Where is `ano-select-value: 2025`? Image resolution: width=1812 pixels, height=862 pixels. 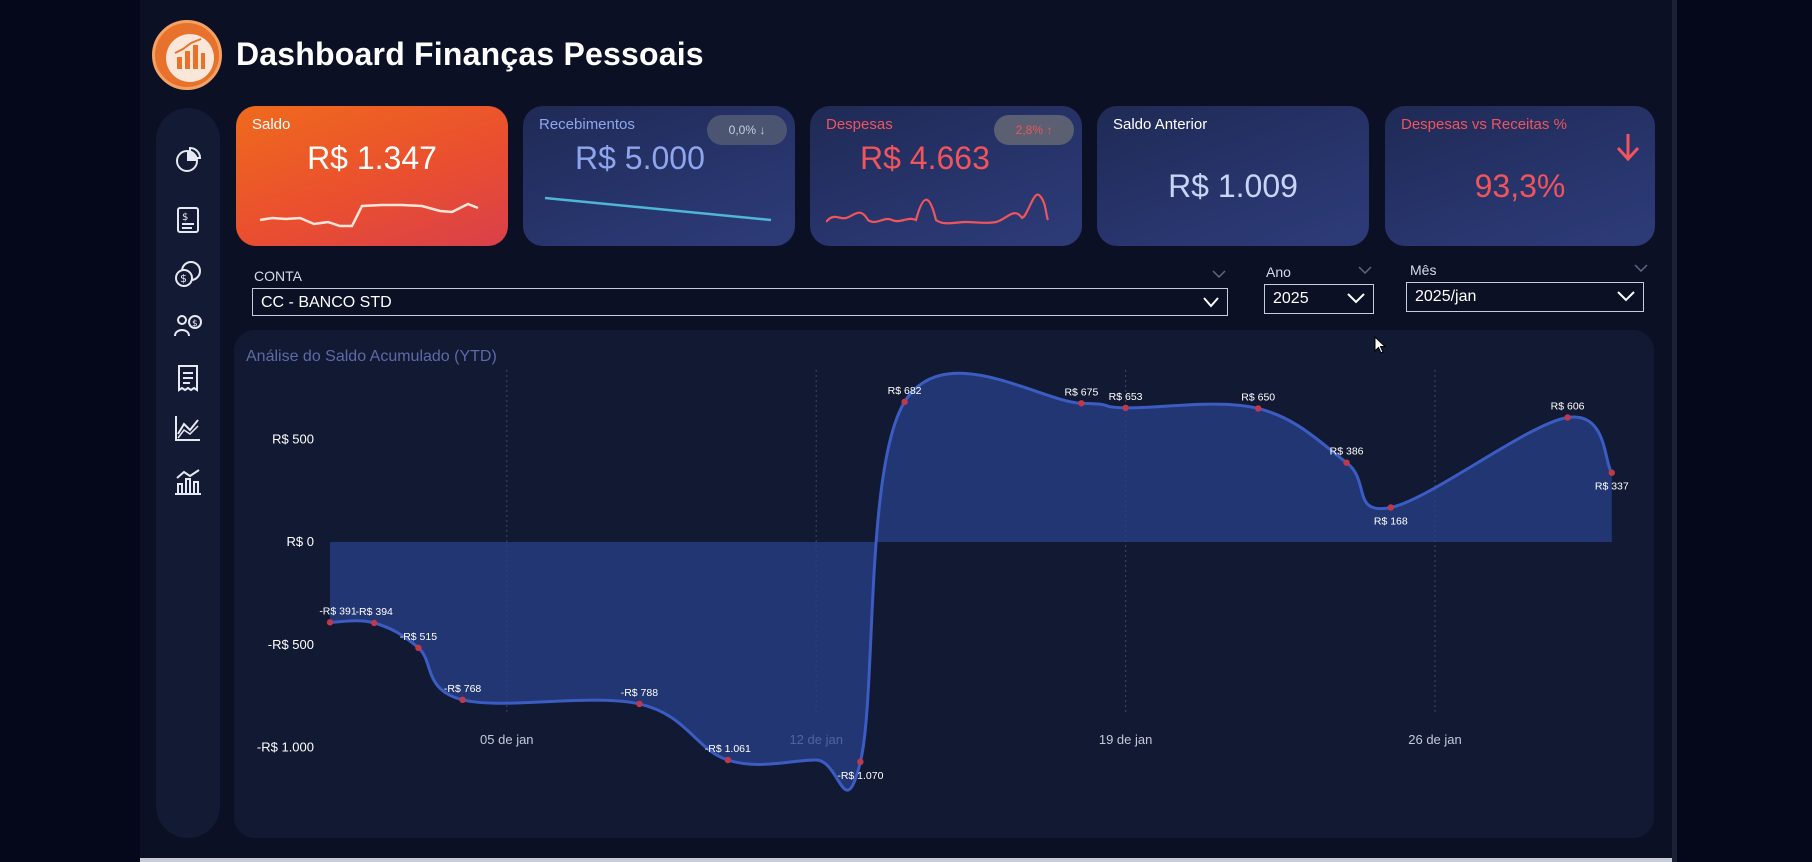 ano-select-value: 2025 is located at coordinates (1291, 298).